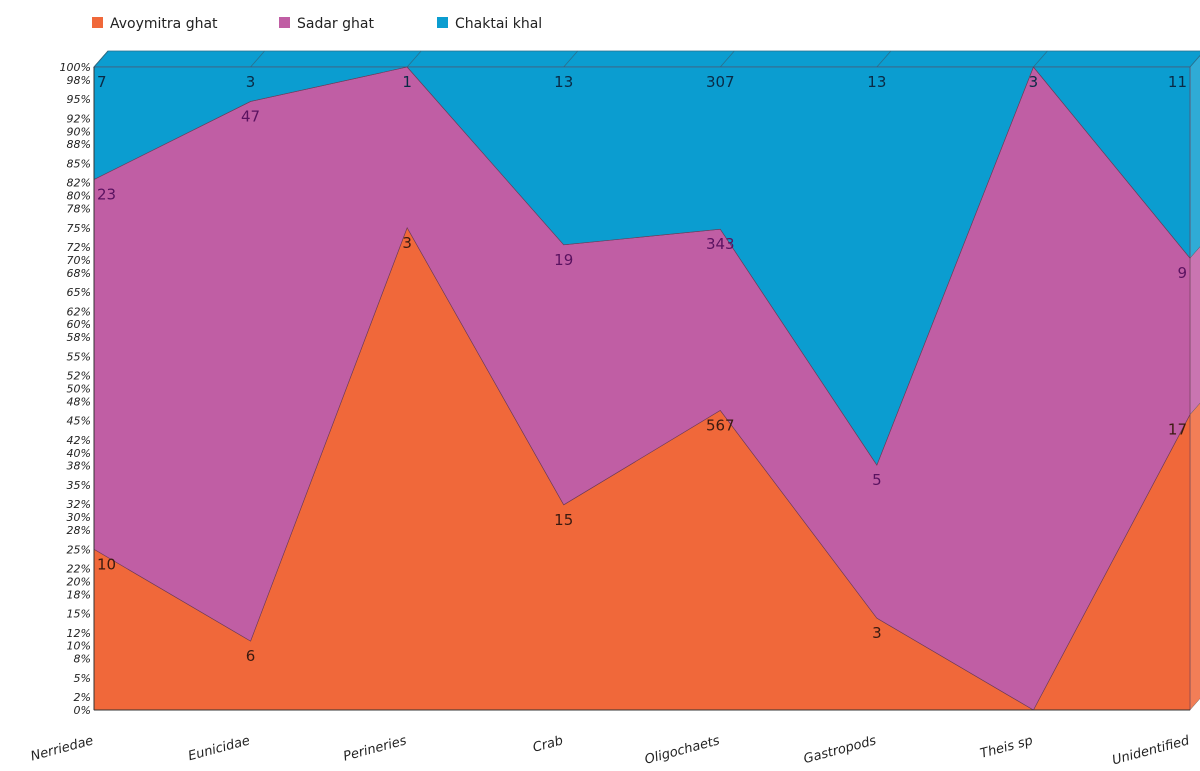  What do you see at coordinates (1151, 750) in the screenshot?
I see `x-tick-label: Unidentified` at bounding box center [1151, 750].